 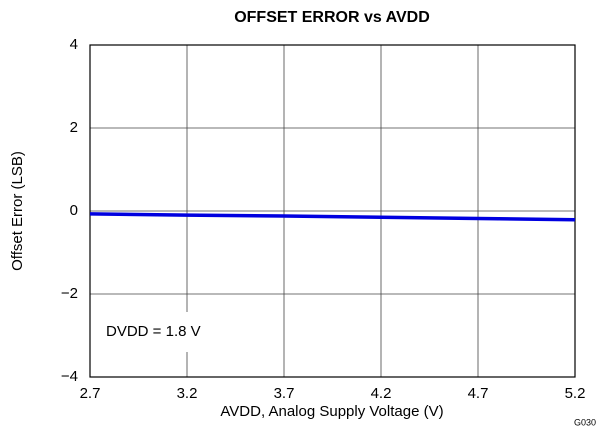 I want to click on x-tick-label: 3.2, so click(x=187, y=393).